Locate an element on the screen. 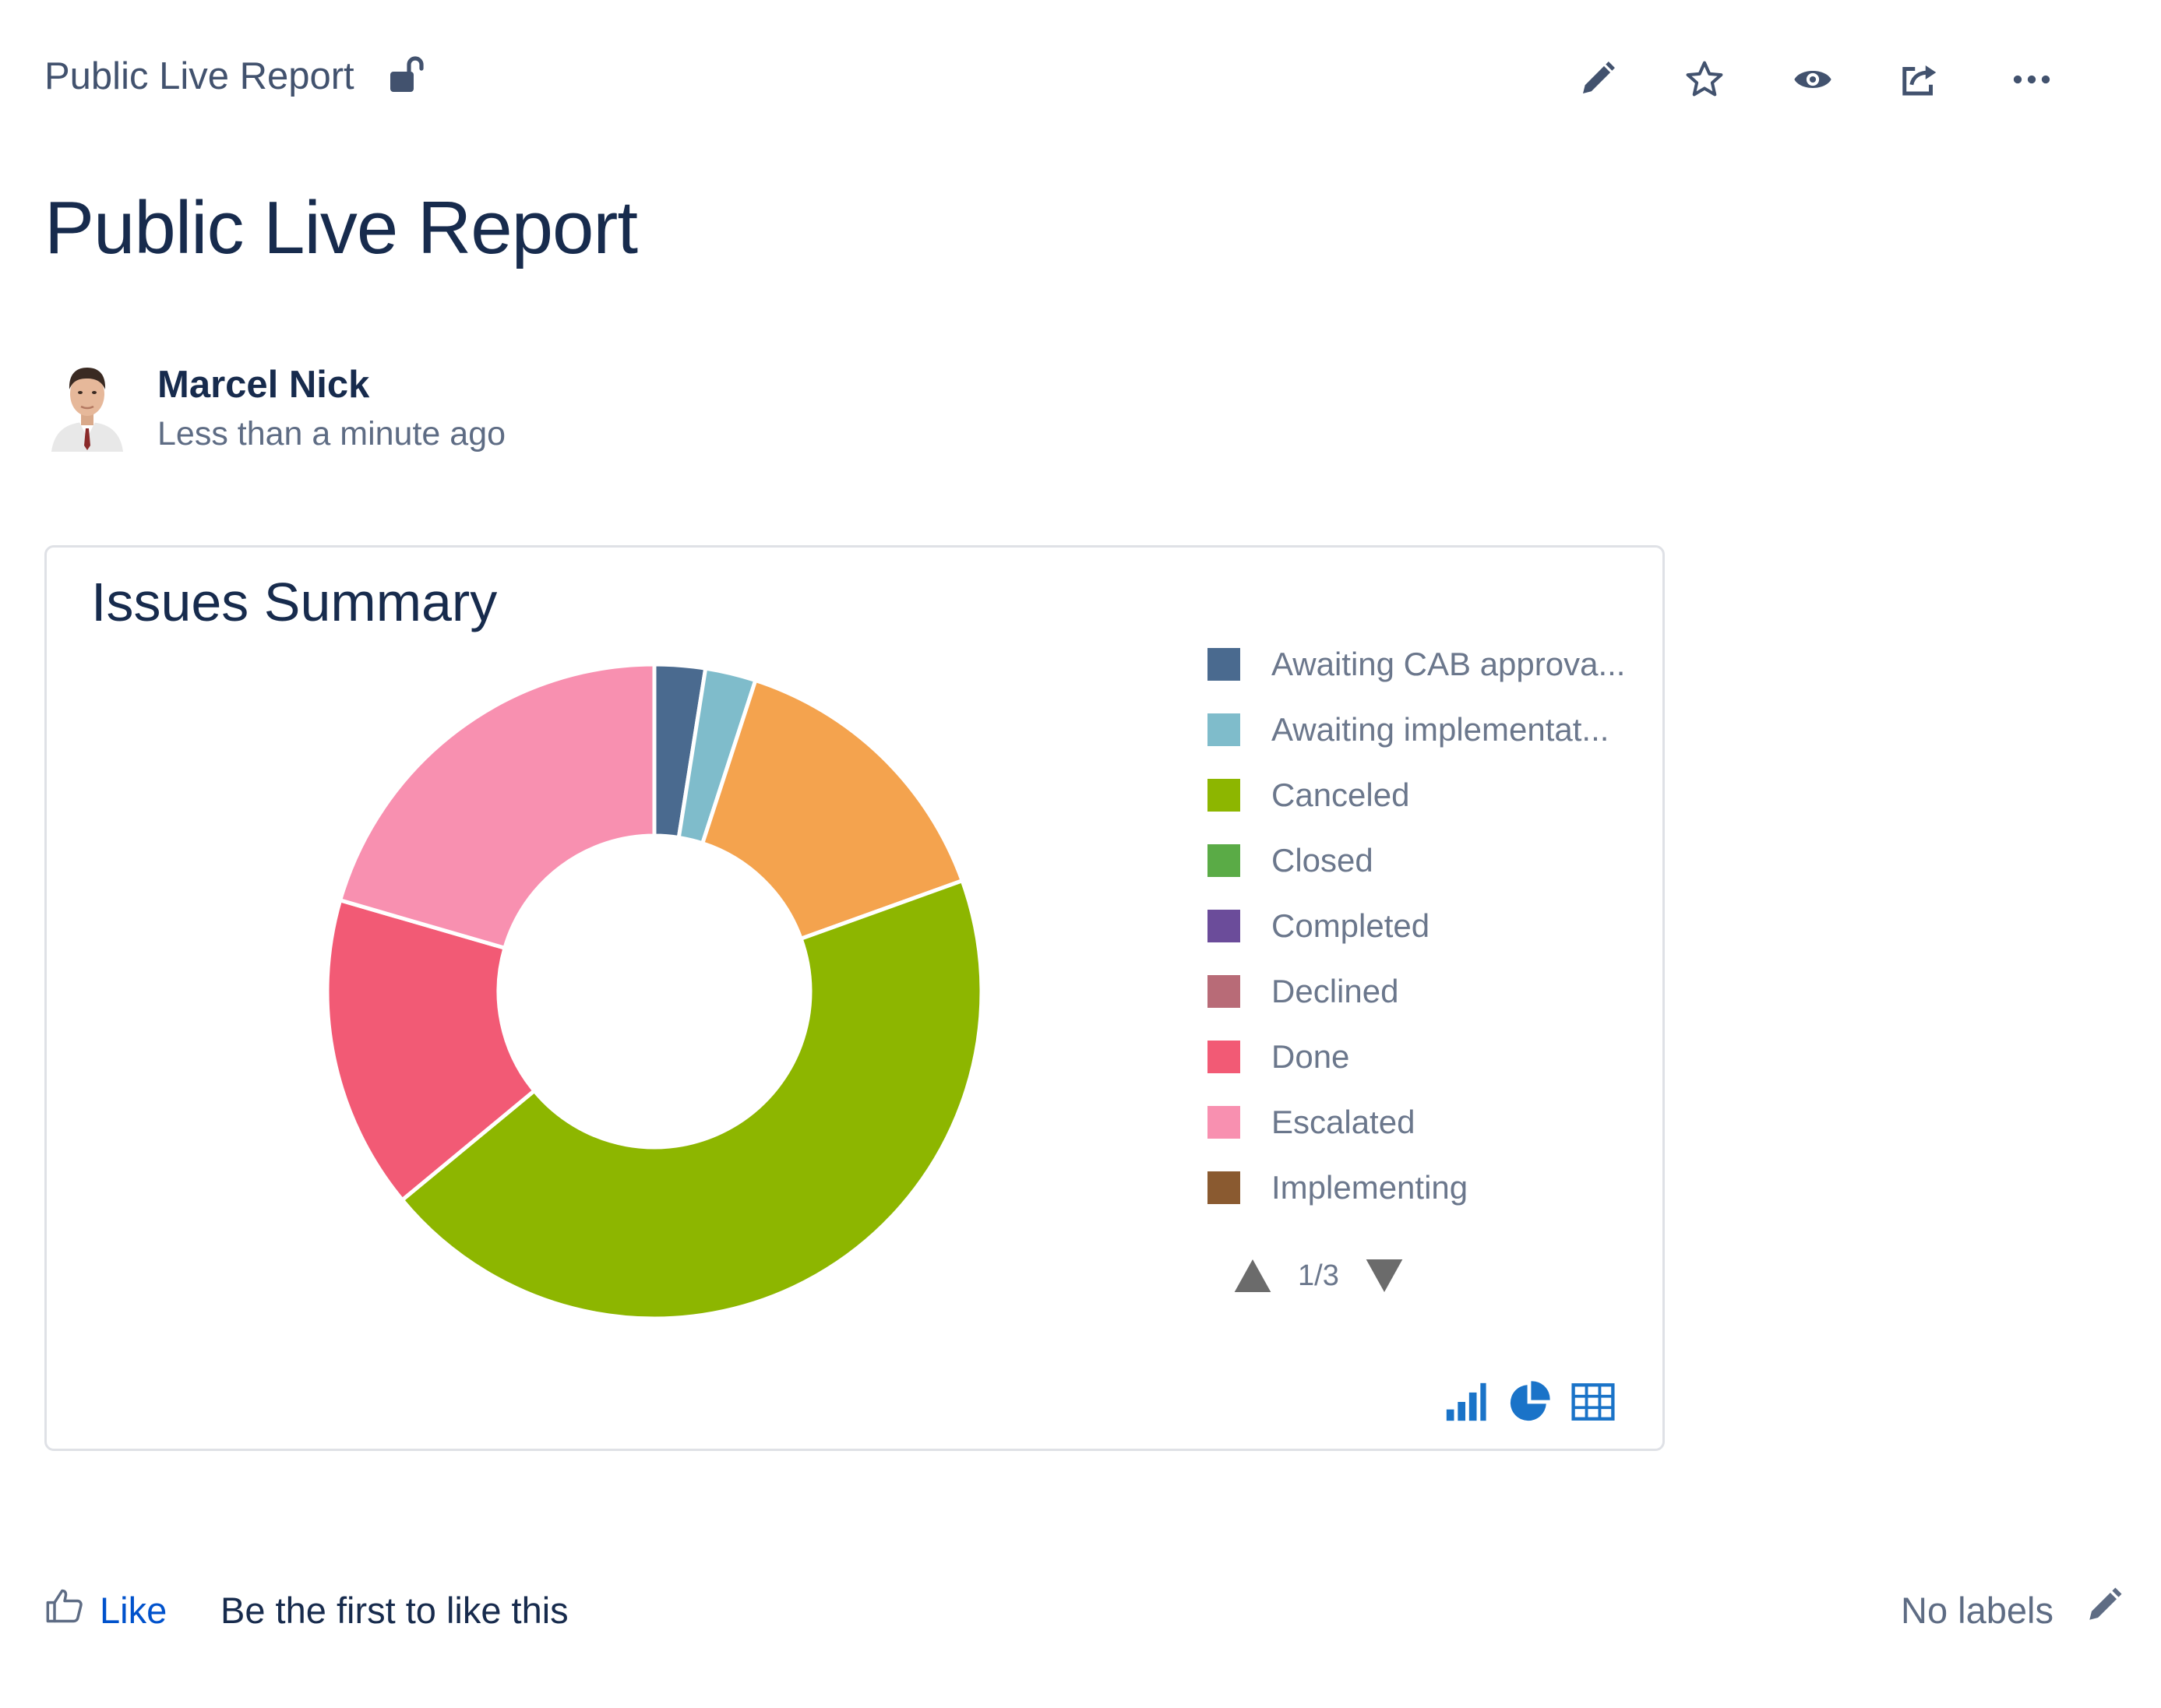 This screenshot has width=2161, height=1708. bar-chart-icon is located at coordinates (1465, 1402).